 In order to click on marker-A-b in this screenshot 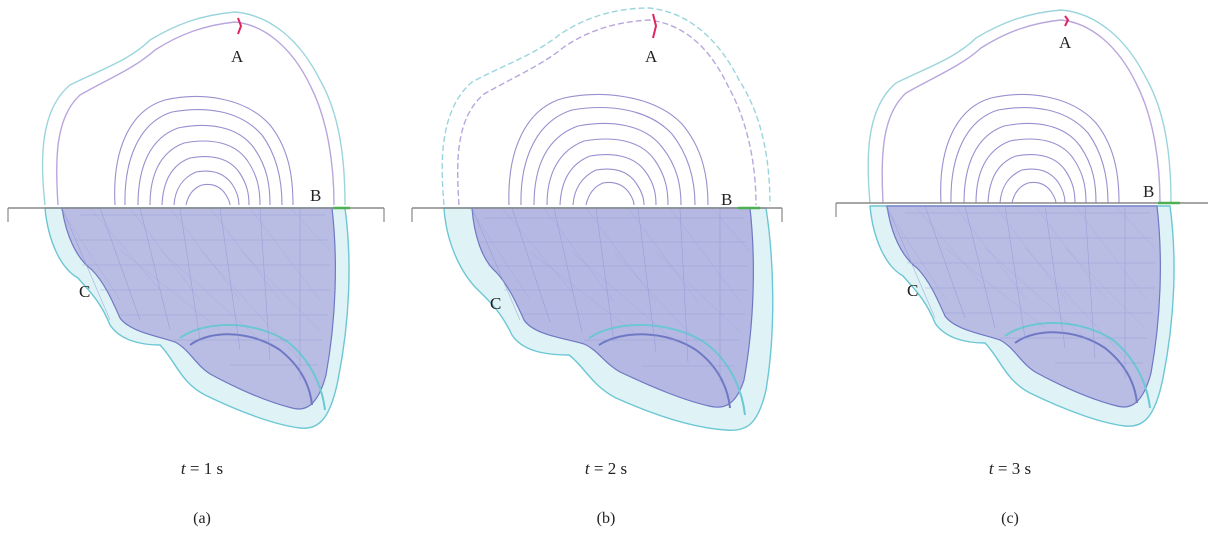, I will do `click(655, 26)`.